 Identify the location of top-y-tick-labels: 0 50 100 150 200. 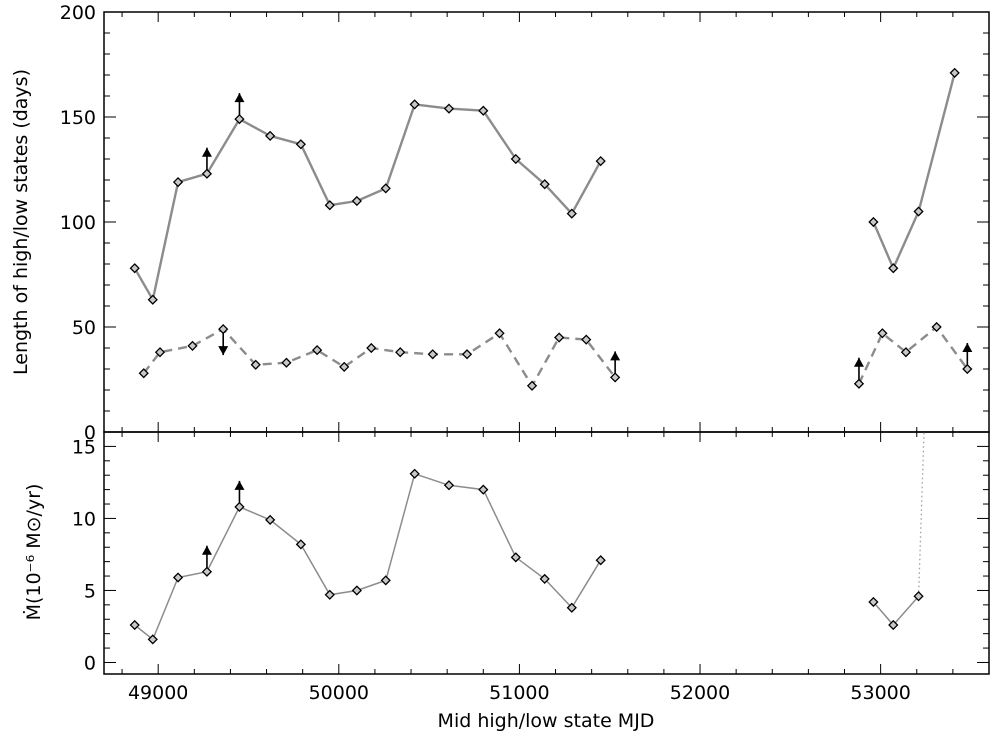
(78, 223).